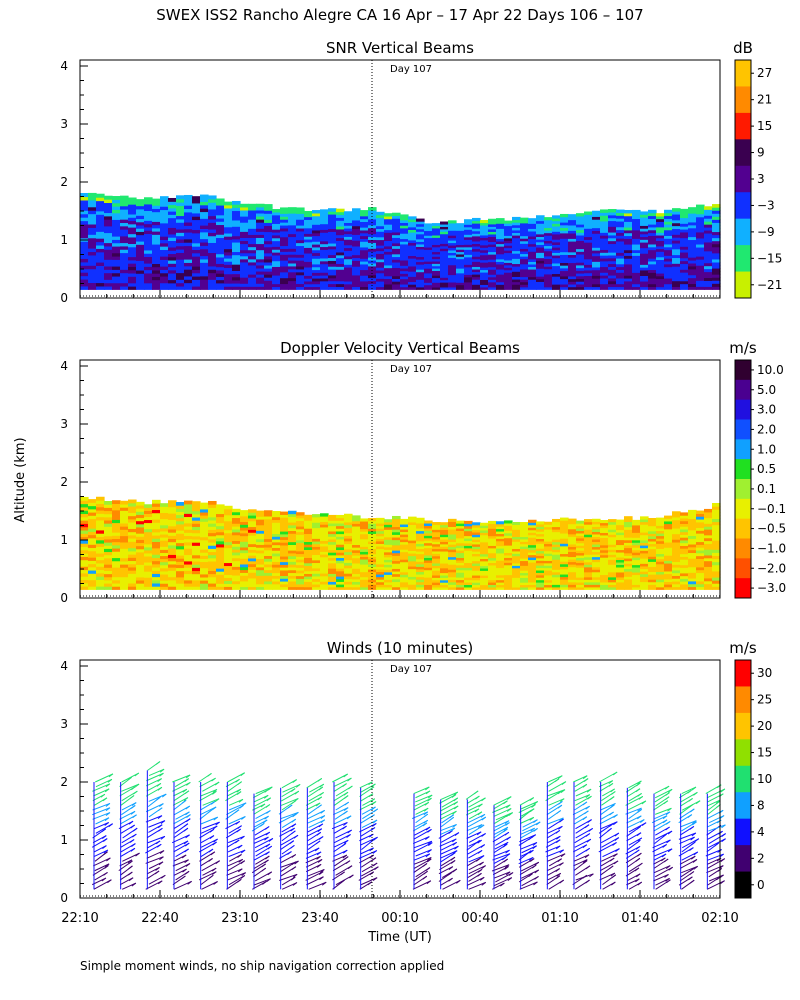  Describe the element at coordinates (766, 469) in the screenshot. I see `colorbar-label: 0.5` at that location.